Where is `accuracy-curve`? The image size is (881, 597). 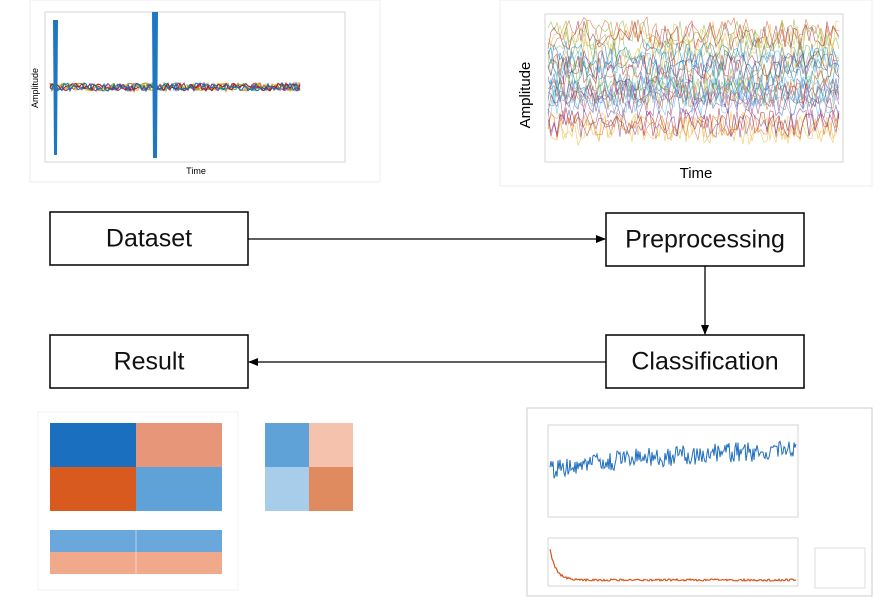 accuracy-curve is located at coordinates (673, 459).